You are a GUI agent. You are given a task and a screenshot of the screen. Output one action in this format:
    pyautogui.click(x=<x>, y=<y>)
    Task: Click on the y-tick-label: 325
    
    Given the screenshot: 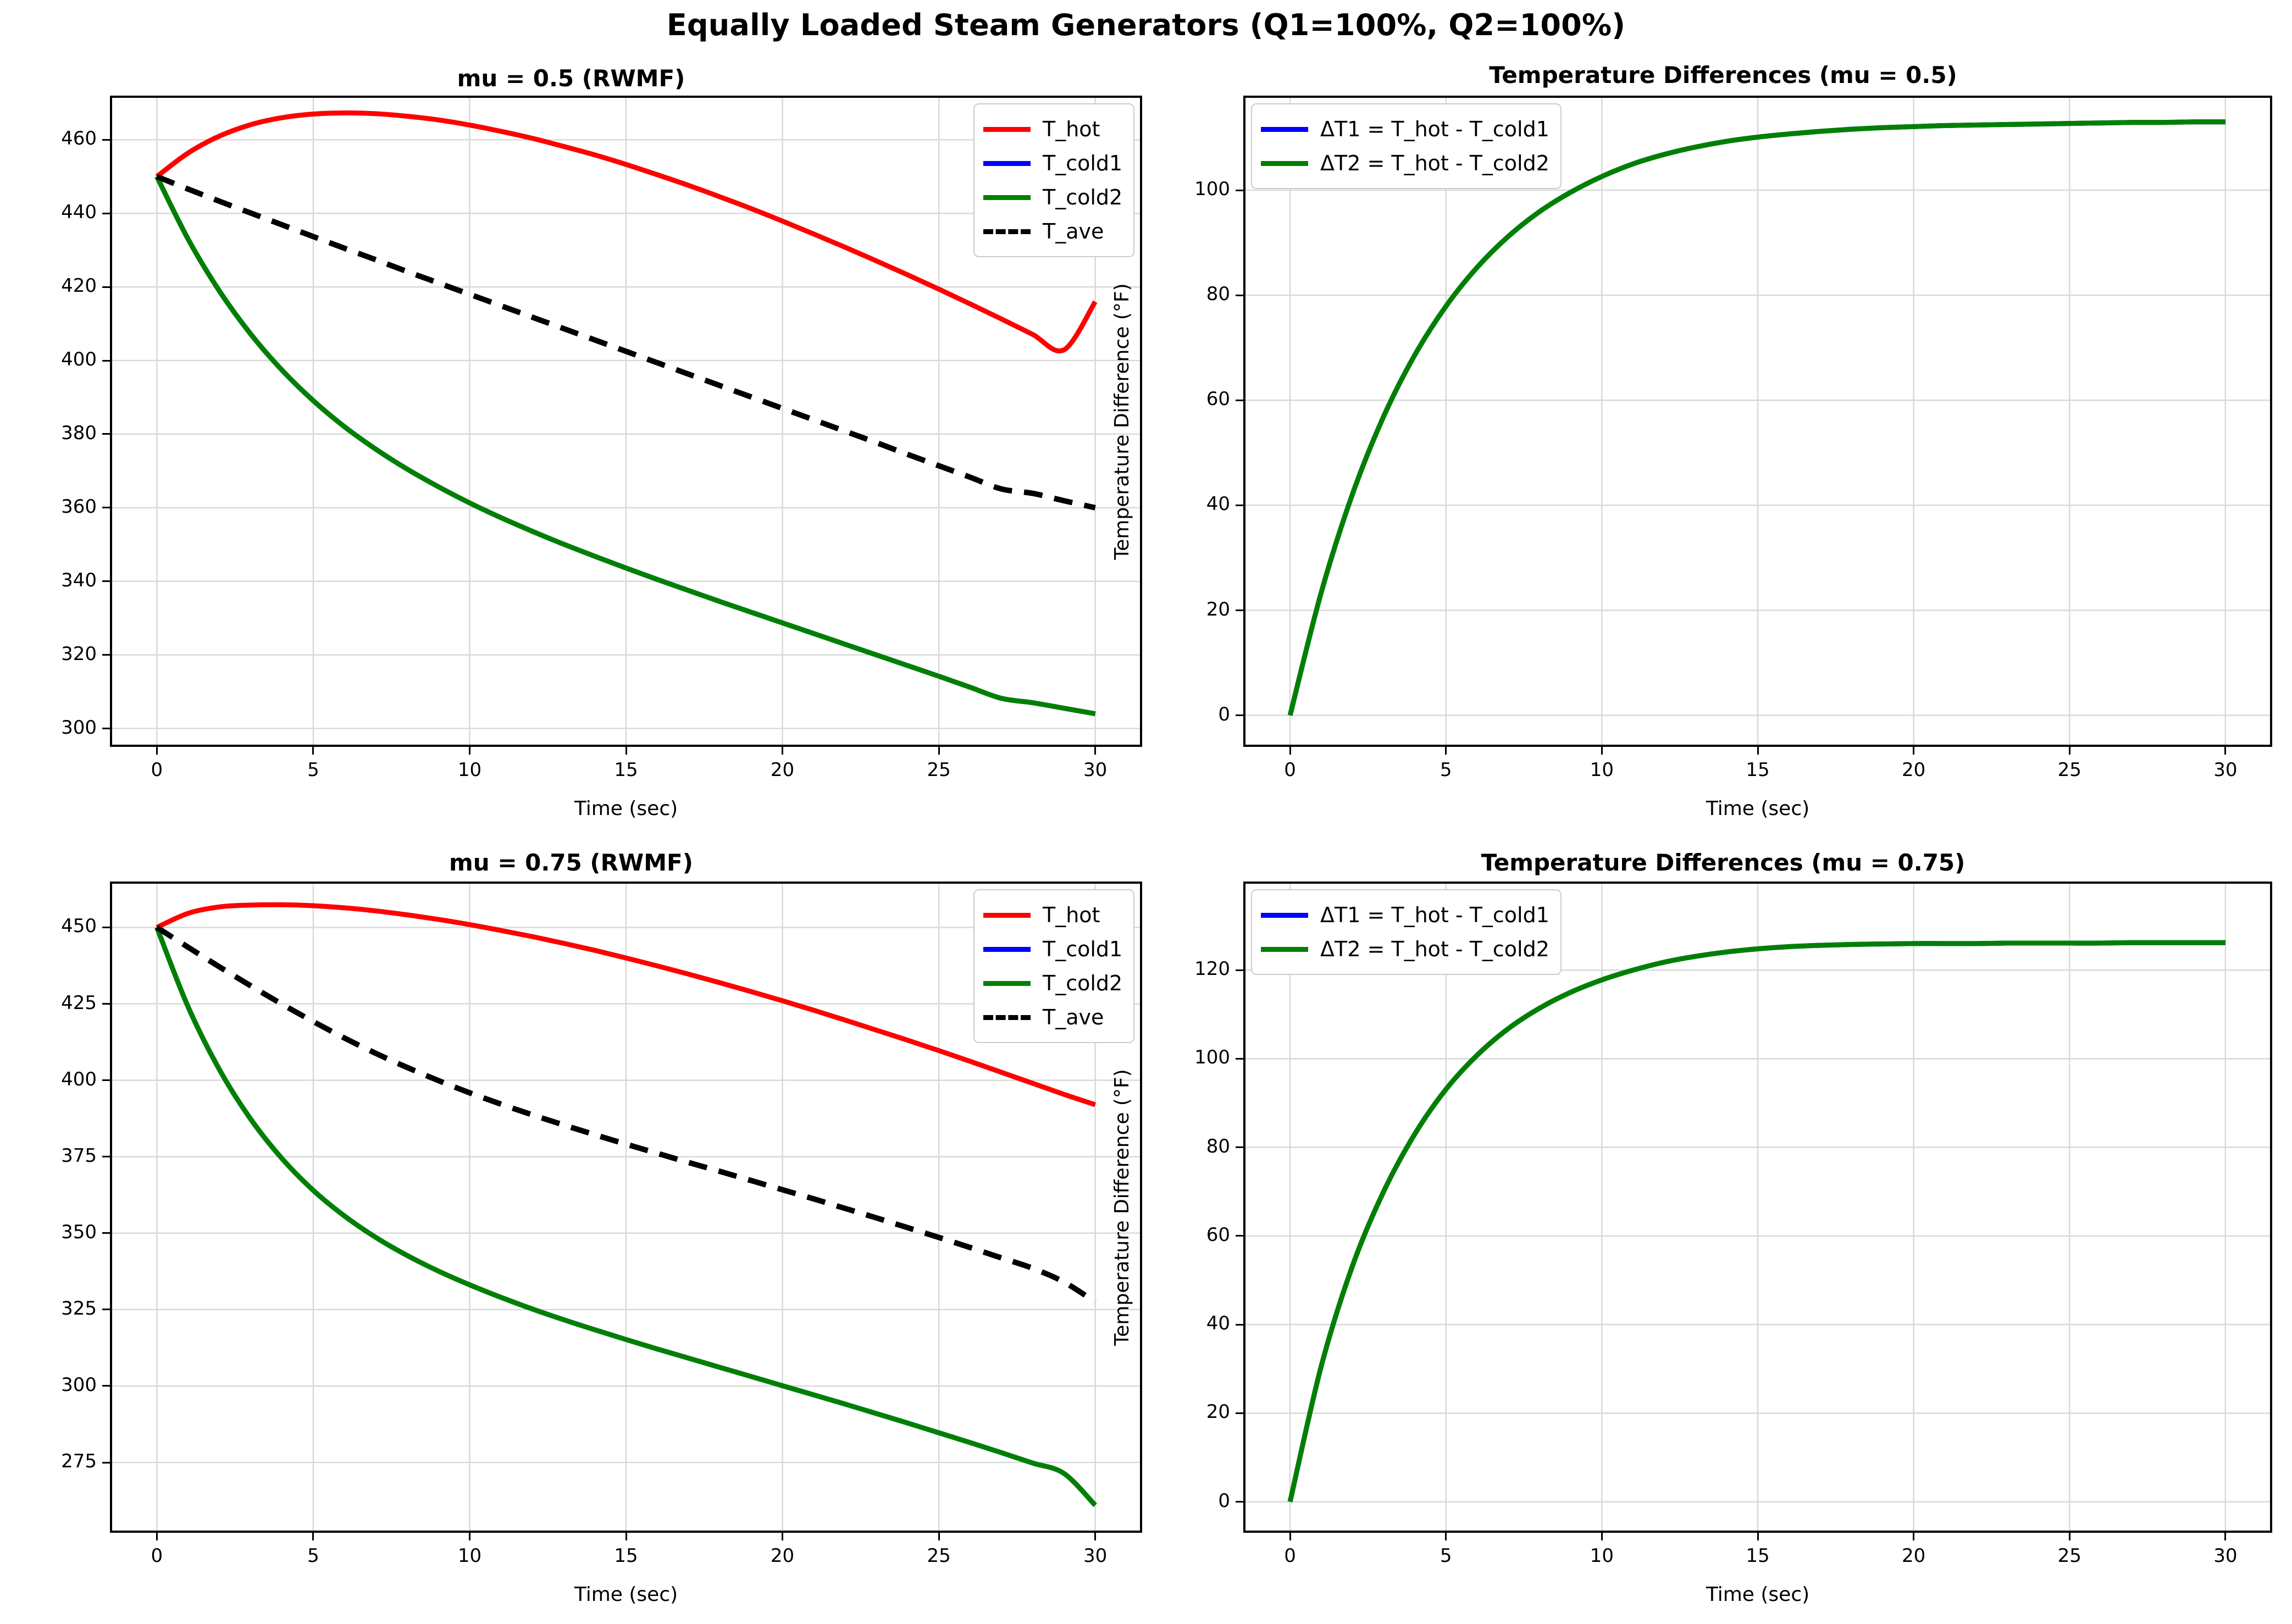 What is the action you would take?
    pyautogui.click(x=79, y=1308)
    